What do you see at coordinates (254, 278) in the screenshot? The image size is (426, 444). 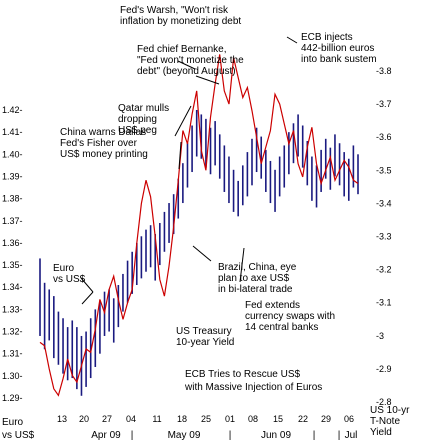 I see `annotation-text: plan to axe US$` at bounding box center [254, 278].